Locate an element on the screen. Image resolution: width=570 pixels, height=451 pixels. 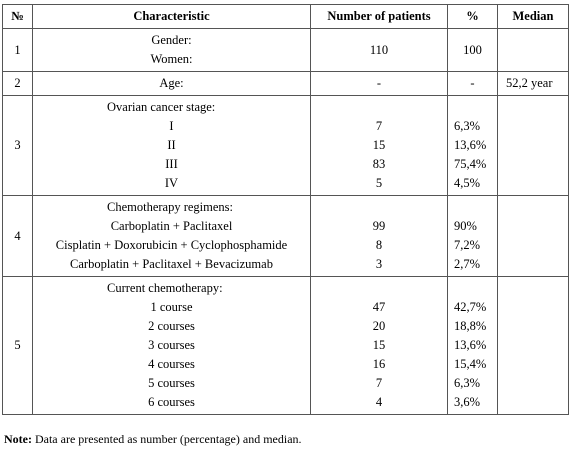
column-header: Number of patients is located at coordinates (379, 16).